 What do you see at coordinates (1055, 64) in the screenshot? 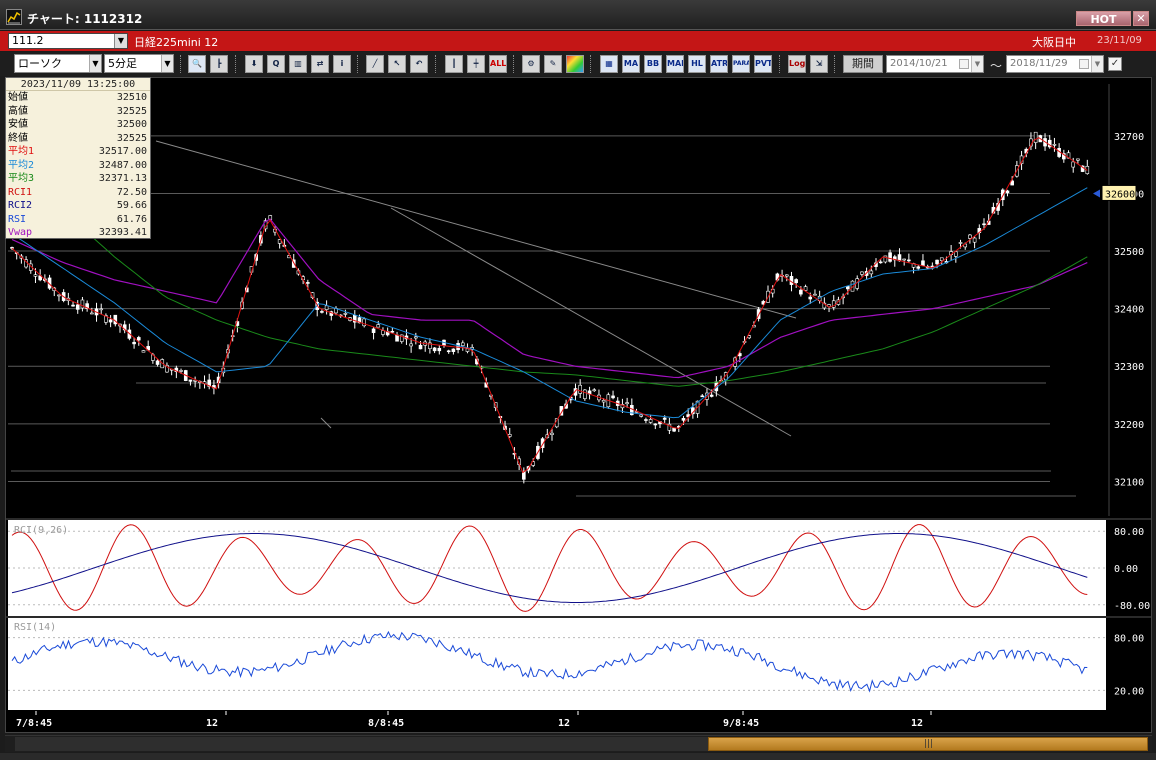
I see `date-to-input: 2018/11/29 ▼` at bounding box center [1055, 64].